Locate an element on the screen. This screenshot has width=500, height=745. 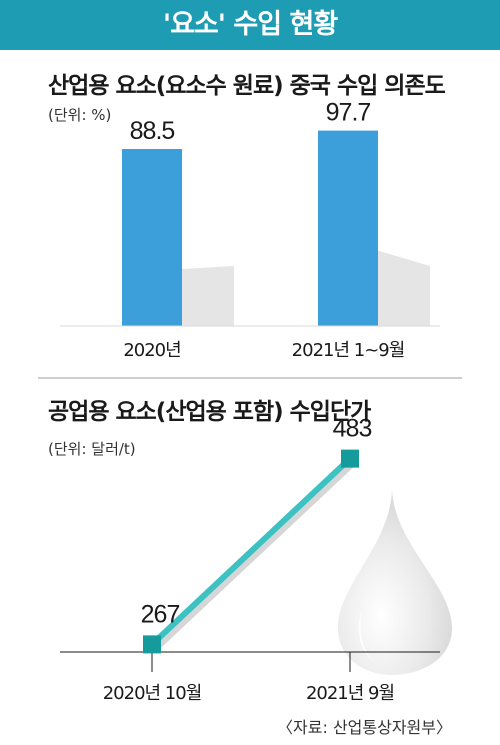
line-chart-title: 공업용 요소(산업용 포함) 수입단가 is located at coordinates (209, 412).